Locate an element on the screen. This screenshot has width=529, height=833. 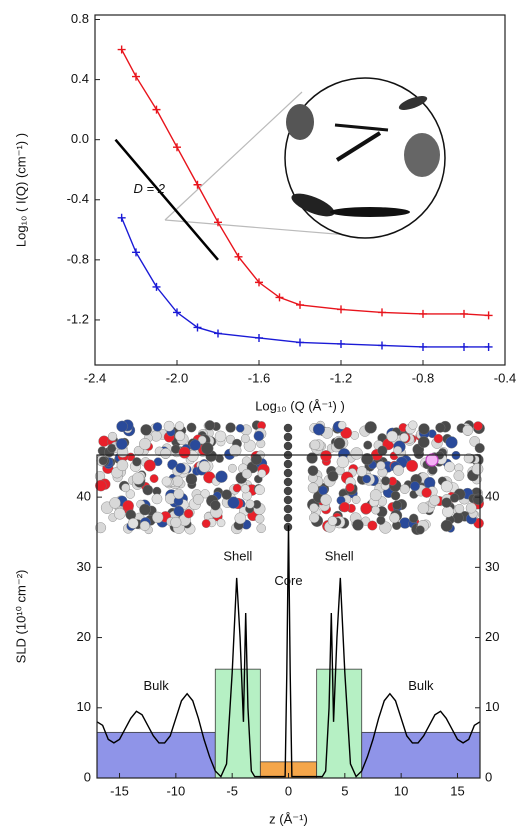
inset-pointer is located at coordinates (262, 228).